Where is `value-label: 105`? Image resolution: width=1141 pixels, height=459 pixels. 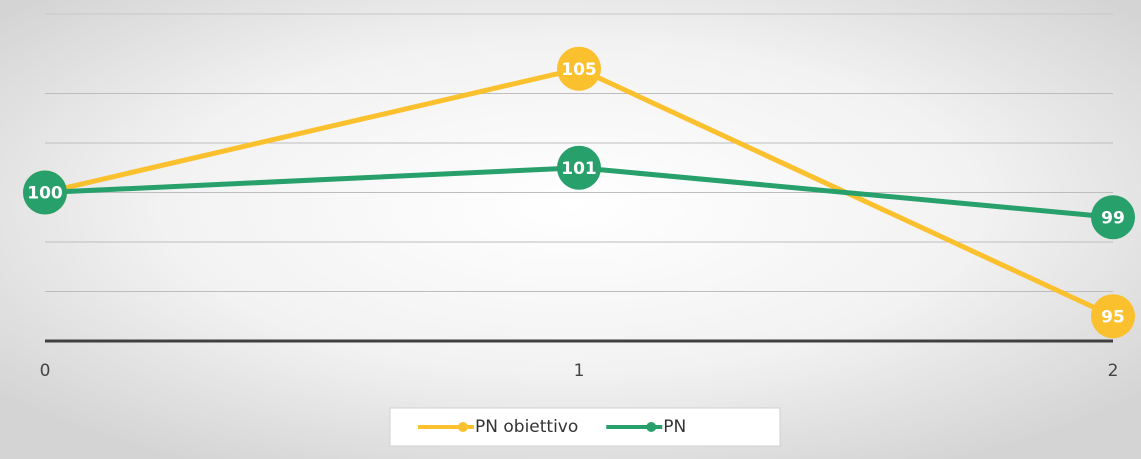
value-label: 105 is located at coordinates (579, 70).